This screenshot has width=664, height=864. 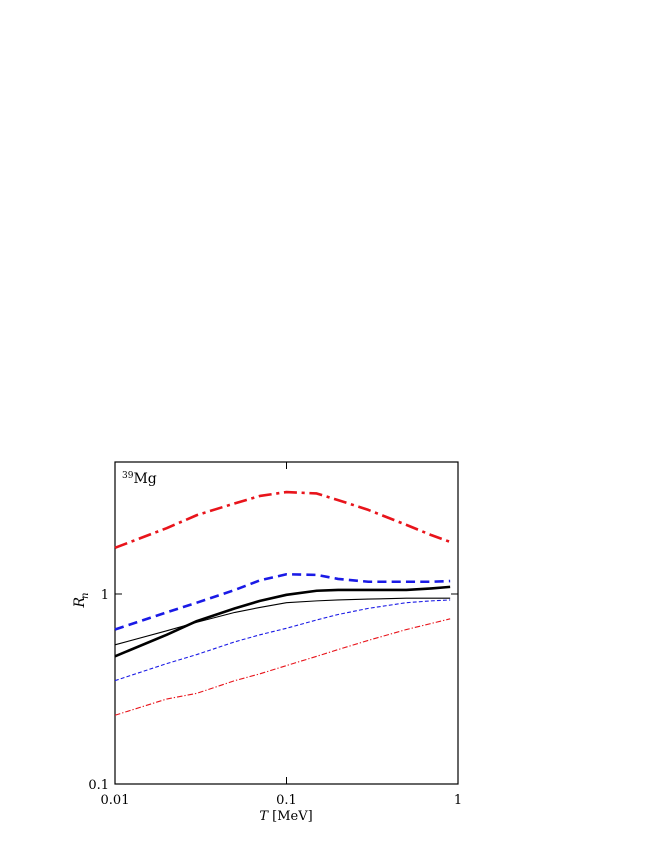 I want to click on x-tick-label: 0.1, so click(x=286, y=800).